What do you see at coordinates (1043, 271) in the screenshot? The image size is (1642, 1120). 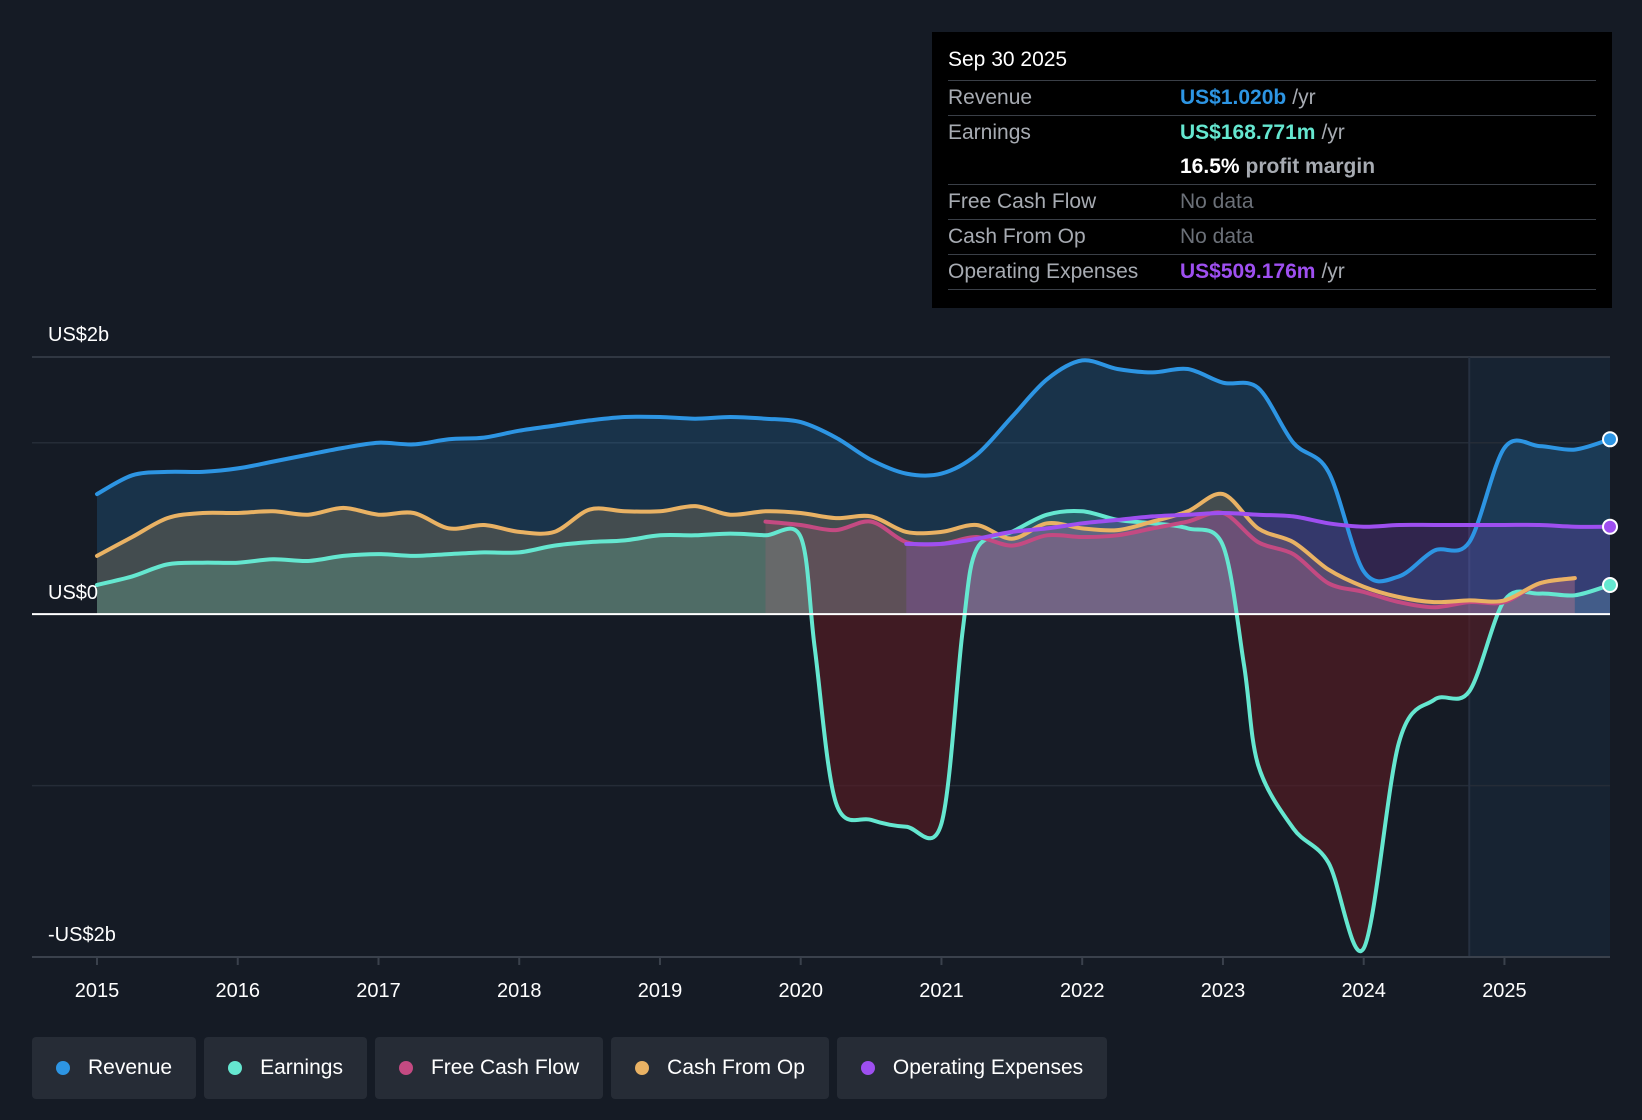 I see `tooltip-label: Operating Expenses` at bounding box center [1043, 271].